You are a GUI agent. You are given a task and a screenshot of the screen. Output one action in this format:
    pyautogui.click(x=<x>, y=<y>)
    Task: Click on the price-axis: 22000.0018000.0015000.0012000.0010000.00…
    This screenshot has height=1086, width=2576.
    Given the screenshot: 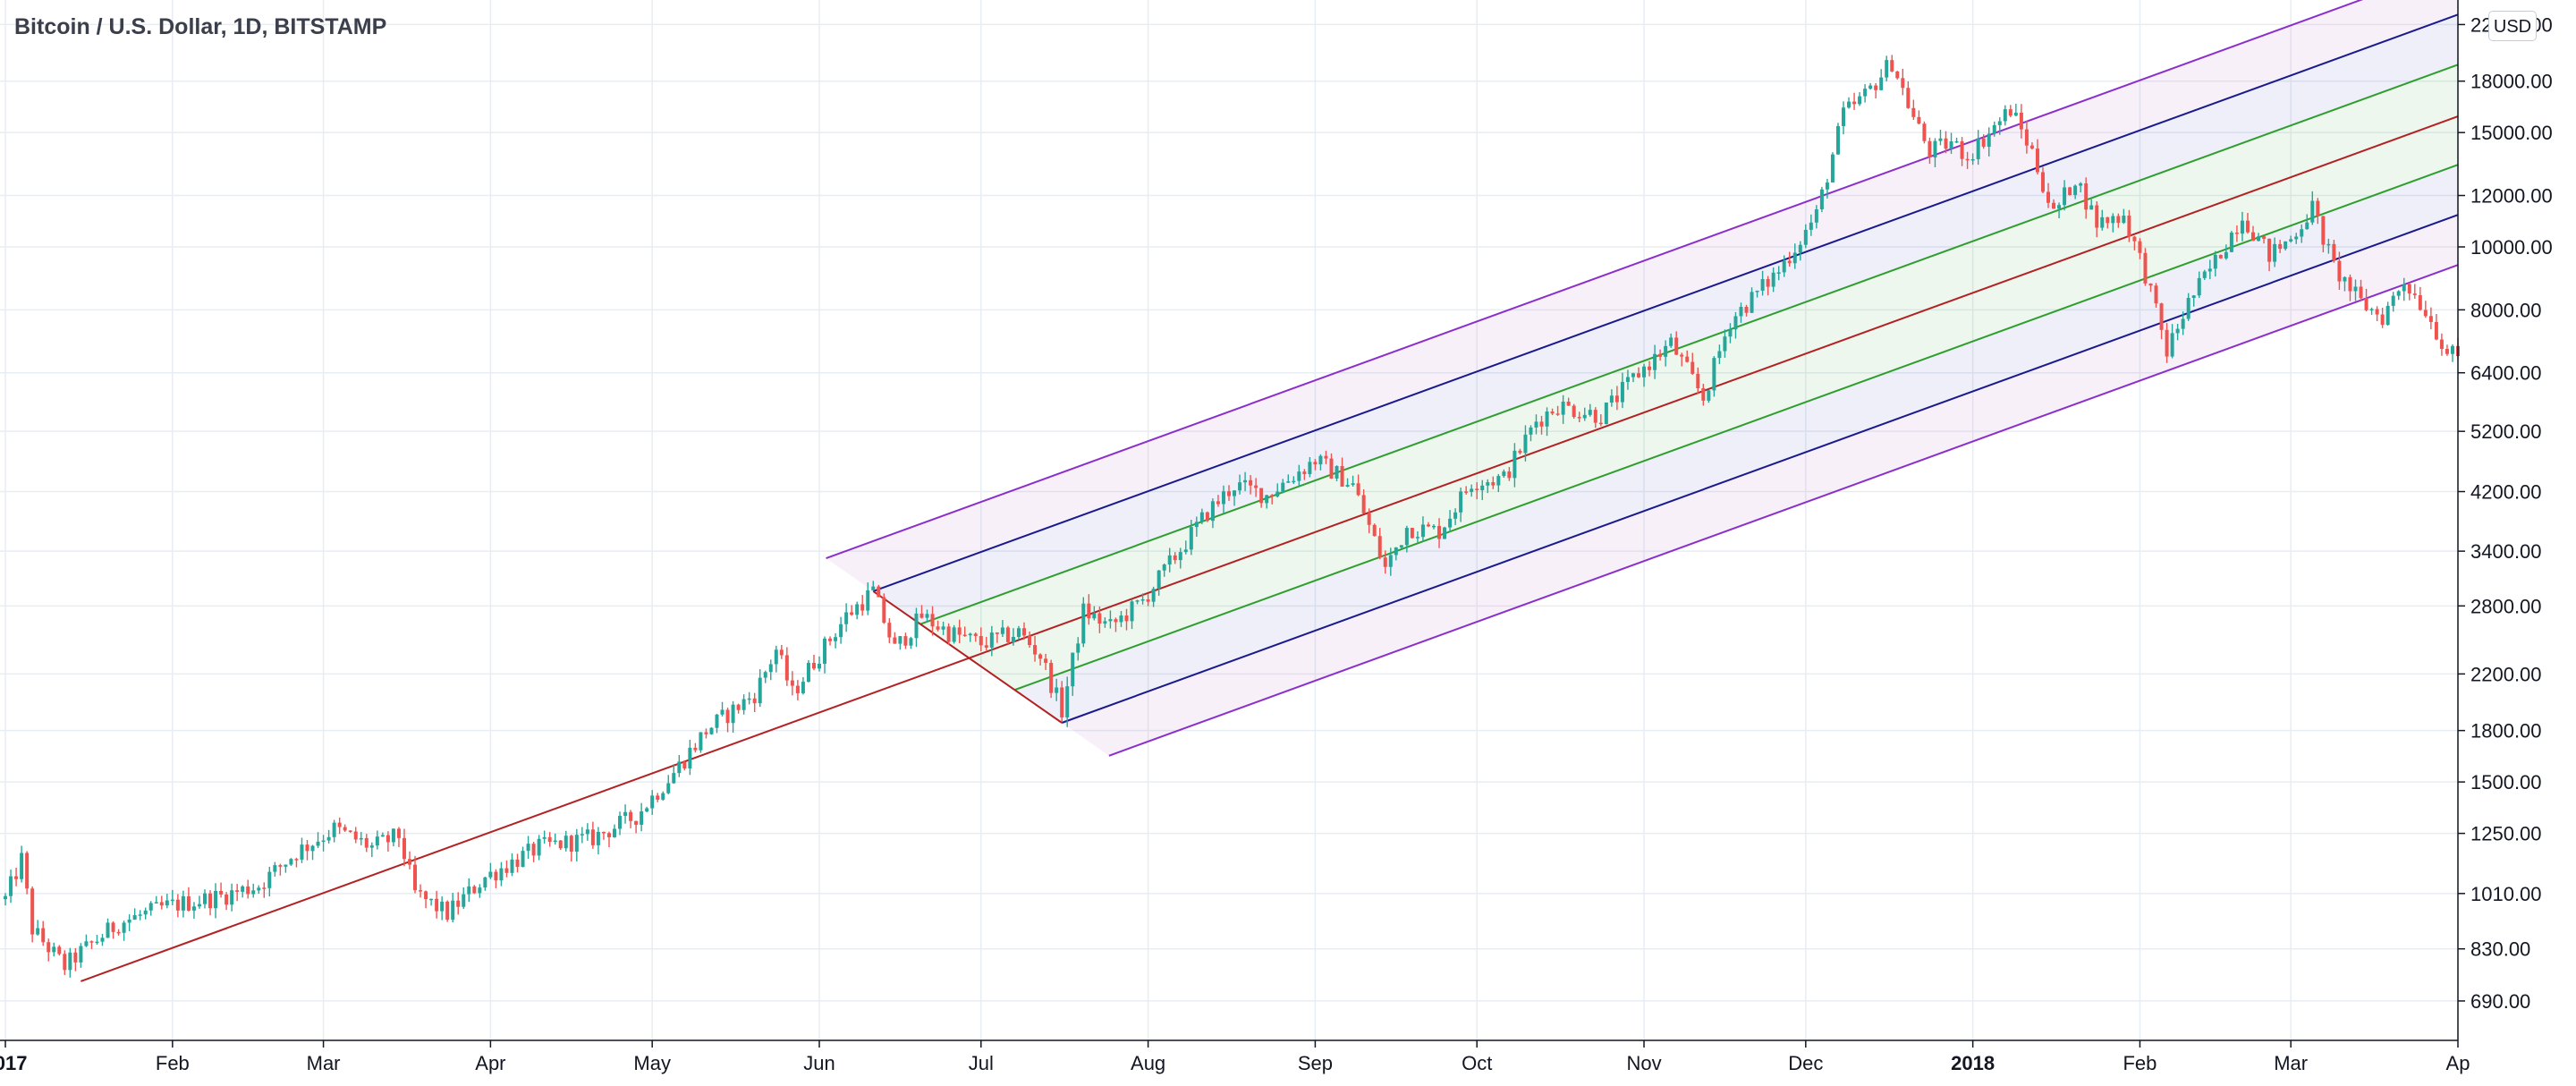 What is the action you would take?
    pyautogui.click(x=2505, y=513)
    